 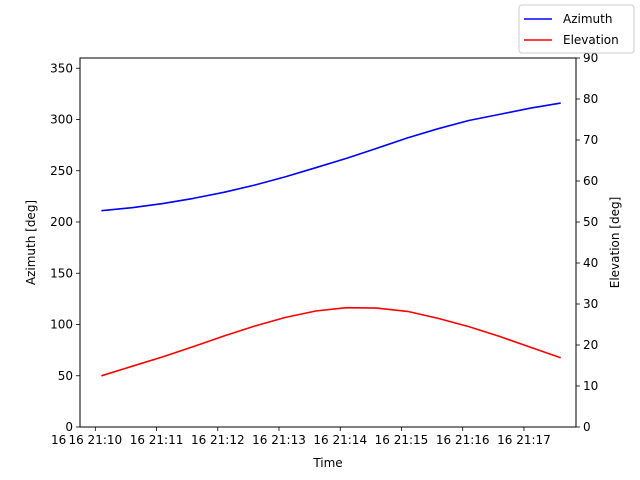 What do you see at coordinates (590, 345) in the screenshot?
I see `right-tick-label: 20` at bounding box center [590, 345].